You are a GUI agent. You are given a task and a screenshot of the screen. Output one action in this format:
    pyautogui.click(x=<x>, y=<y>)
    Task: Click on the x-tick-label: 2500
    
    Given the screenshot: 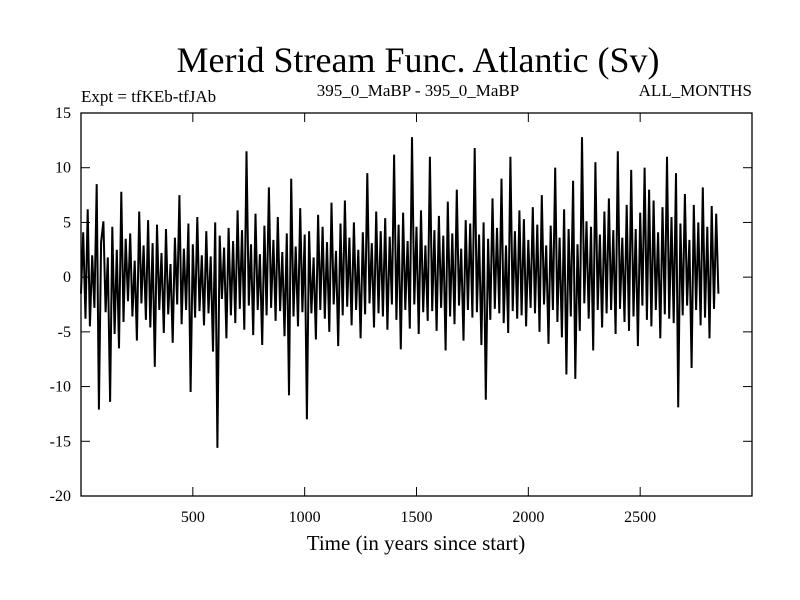 What is the action you would take?
    pyautogui.click(x=640, y=517)
    